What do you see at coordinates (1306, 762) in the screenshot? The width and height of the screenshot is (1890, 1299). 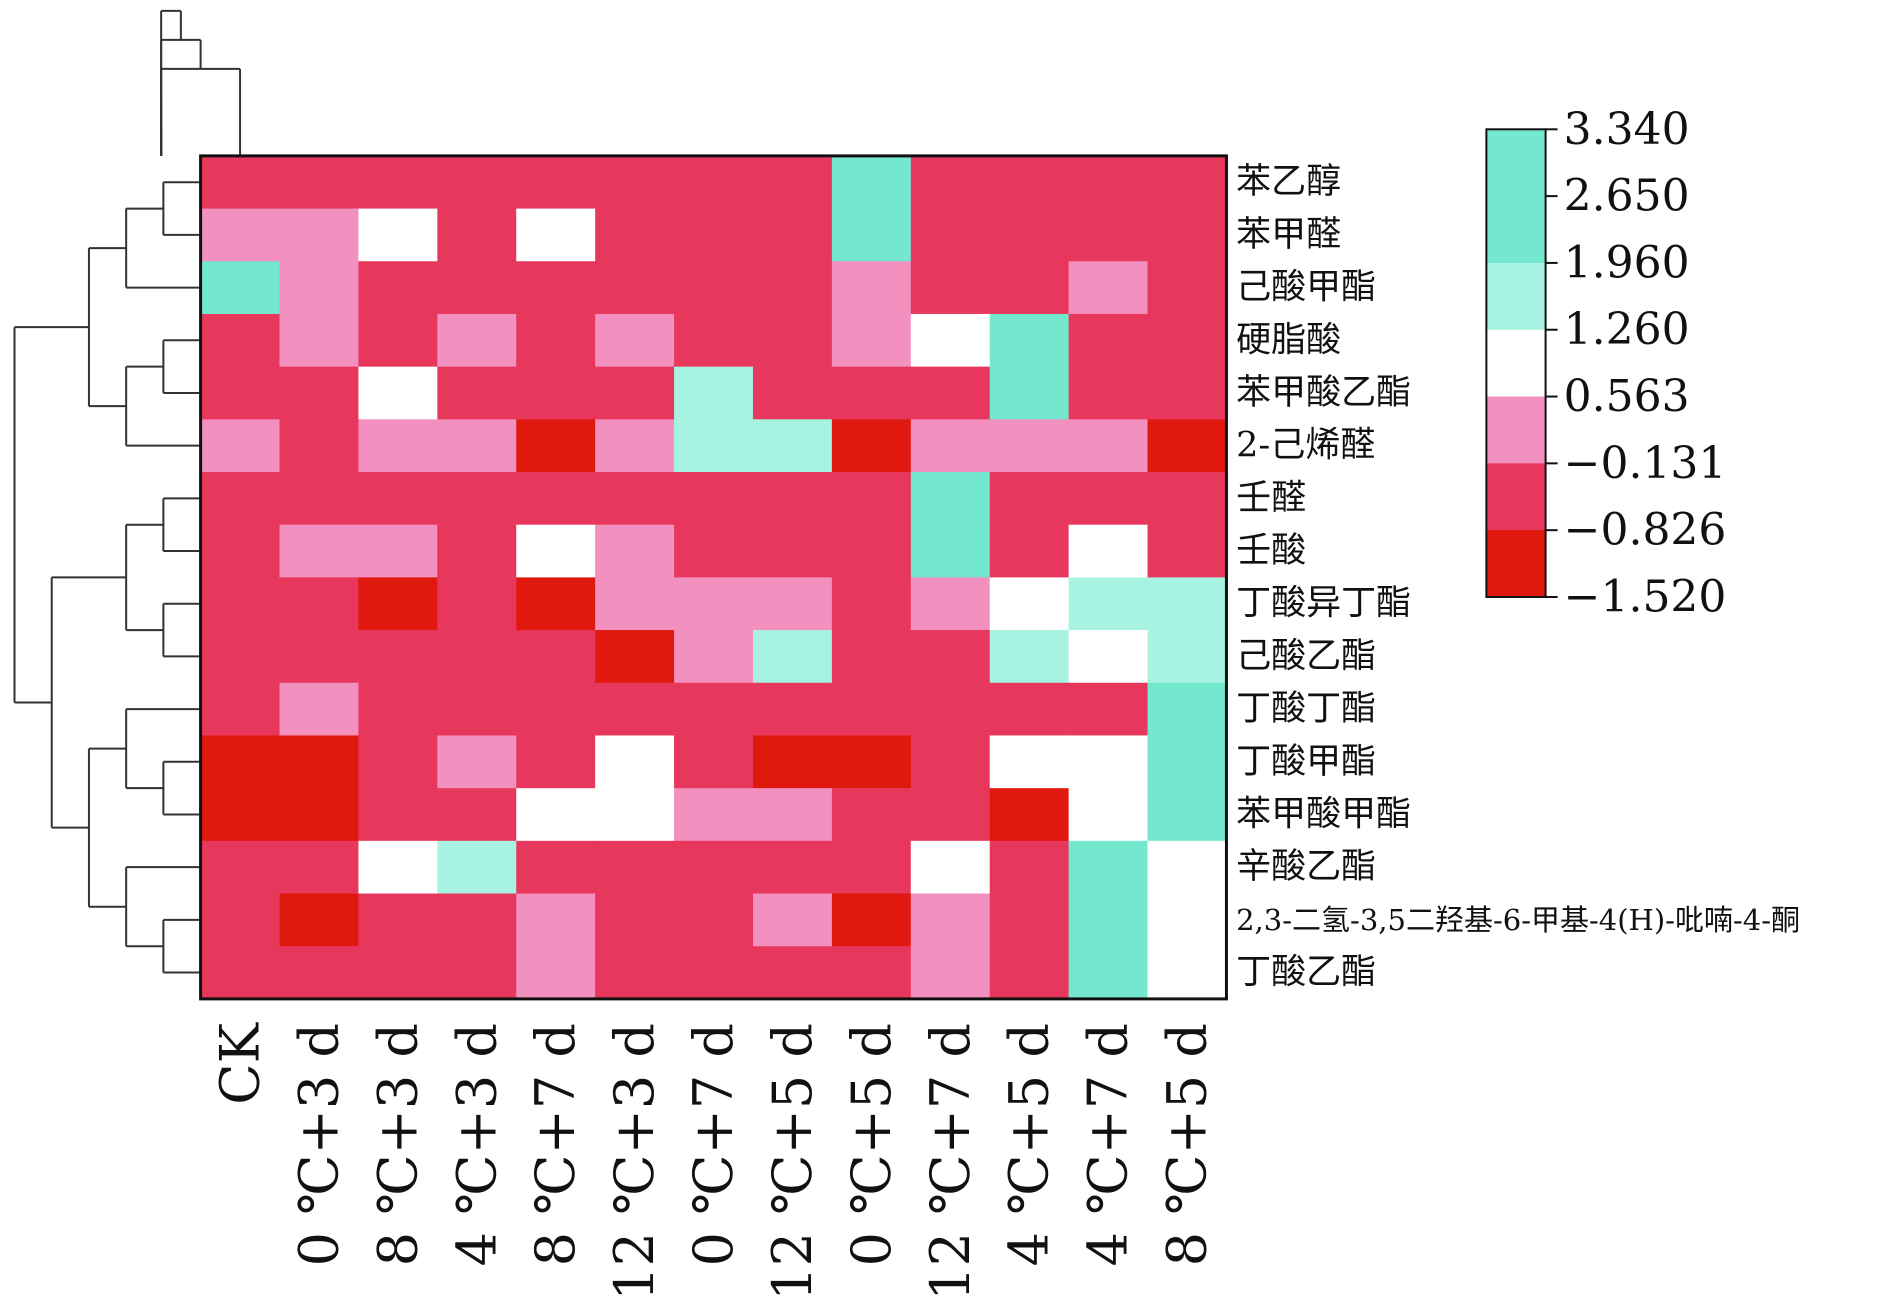 I see `row-label: 丁酸甲酯` at bounding box center [1306, 762].